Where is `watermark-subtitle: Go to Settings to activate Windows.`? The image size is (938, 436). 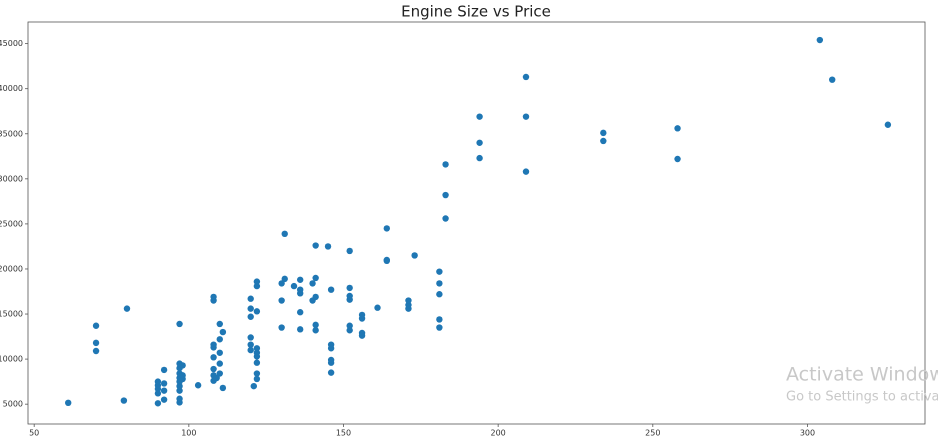
watermark-subtitle: Go to Settings to activate Windows. is located at coordinates (862, 397).